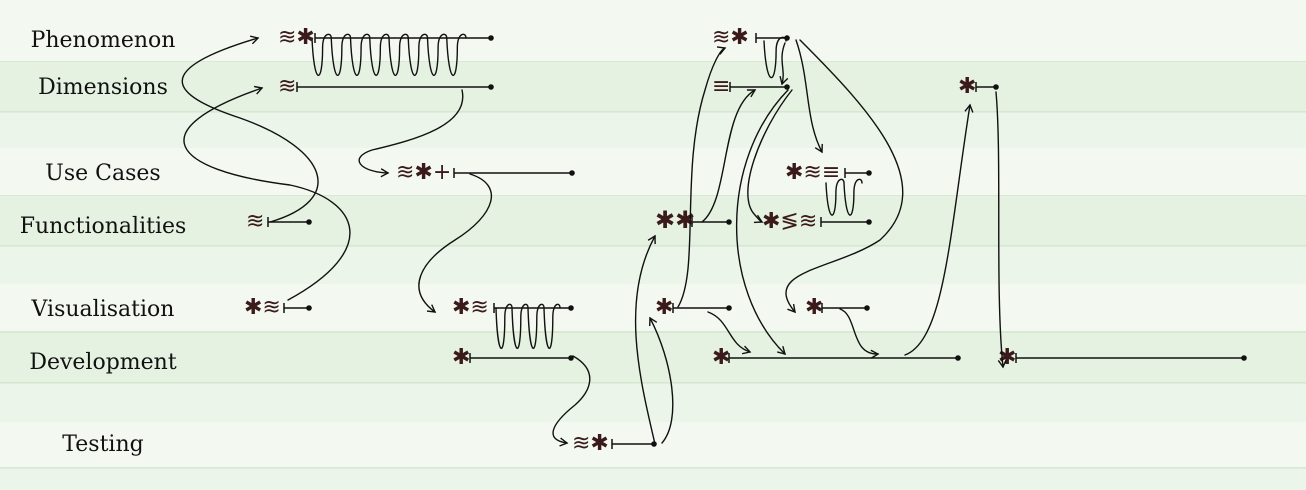  I want to click on node-glyph-n9: ✱✱, so click(675, 220).